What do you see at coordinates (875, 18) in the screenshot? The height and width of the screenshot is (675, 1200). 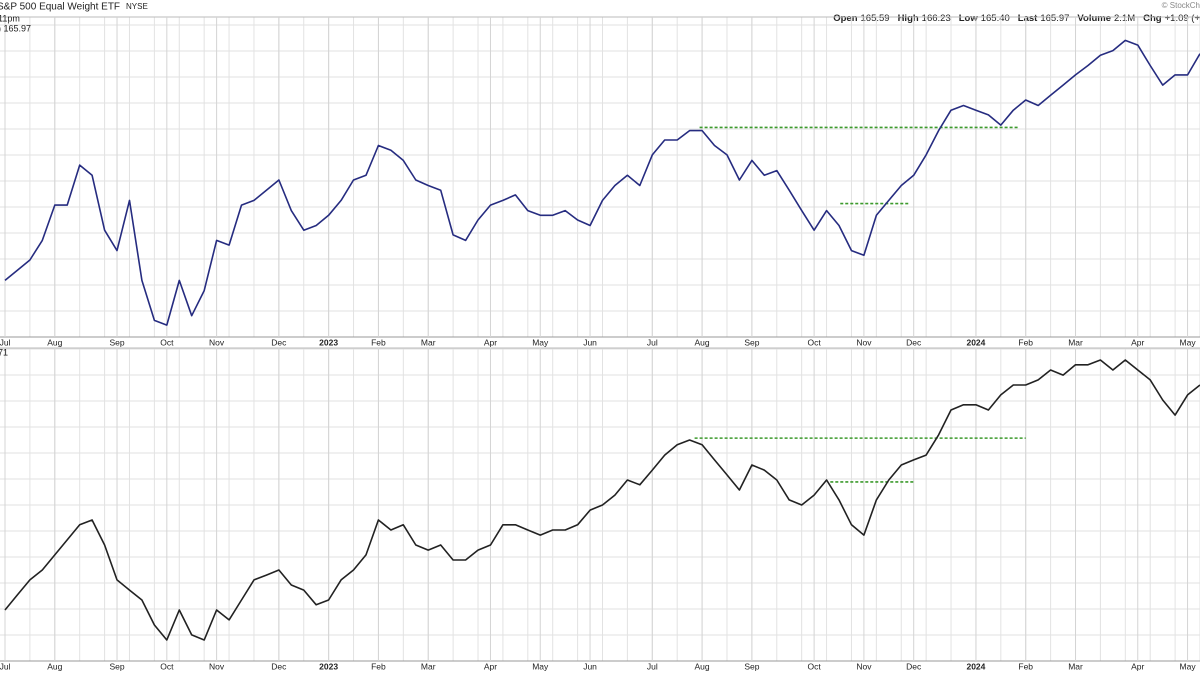 I see `quote-value: 165.59` at bounding box center [875, 18].